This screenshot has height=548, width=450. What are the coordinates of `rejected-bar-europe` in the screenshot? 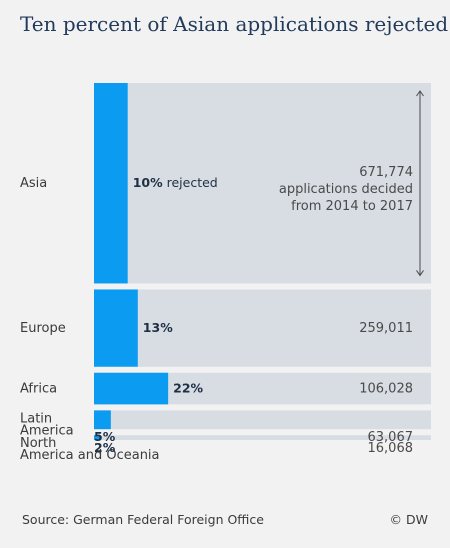 It's located at (116, 328).